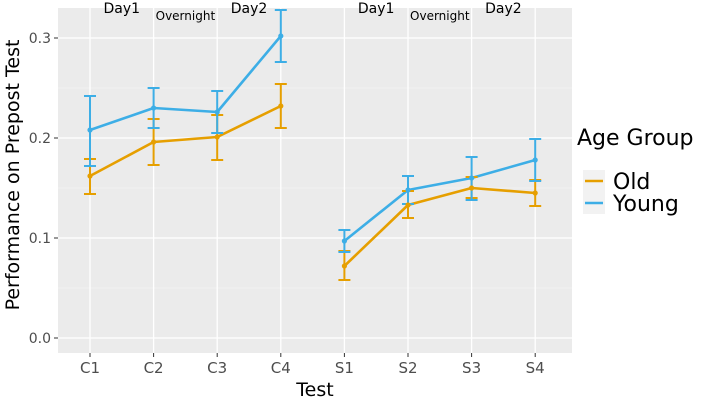 The width and height of the screenshot is (701, 401). What do you see at coordinates (281, 368) in the screenshot?
I see `x-tick-label: C4` at bounding box center [281, 368].